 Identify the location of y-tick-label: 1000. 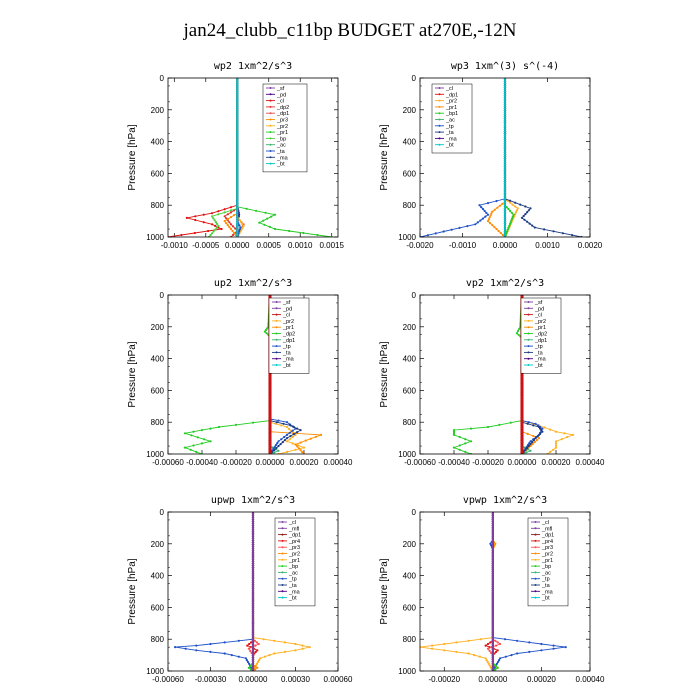
(155, 671).